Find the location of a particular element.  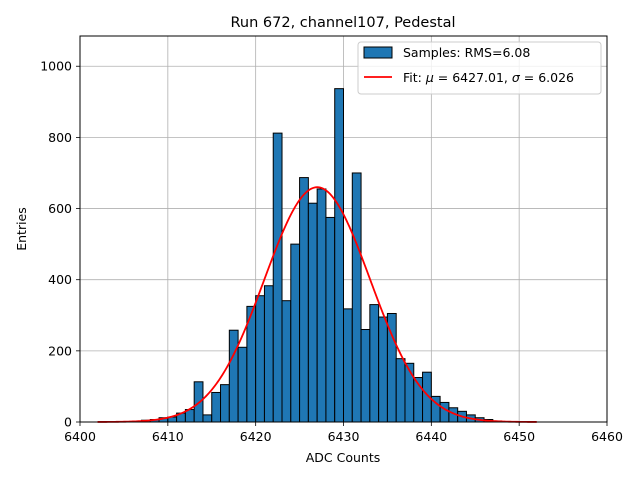

y-tick-label: 600 is located at coordinates (60, 208).